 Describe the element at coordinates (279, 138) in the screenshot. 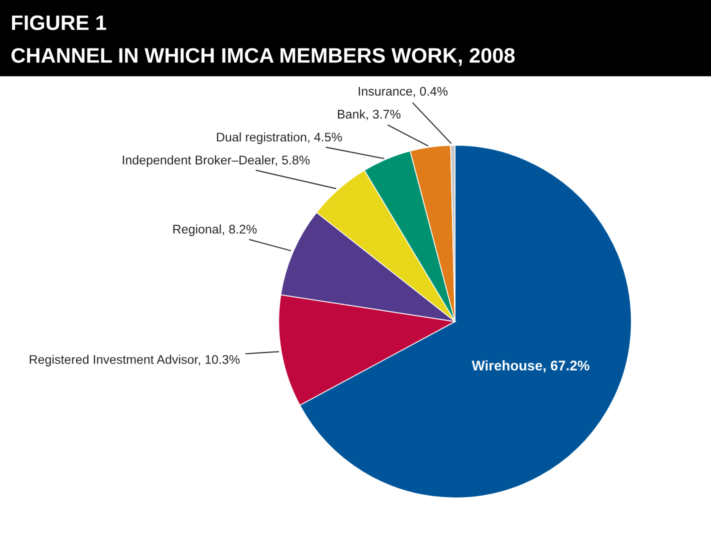

I see `slice-label: Dual registration, 4.5%` at that location.